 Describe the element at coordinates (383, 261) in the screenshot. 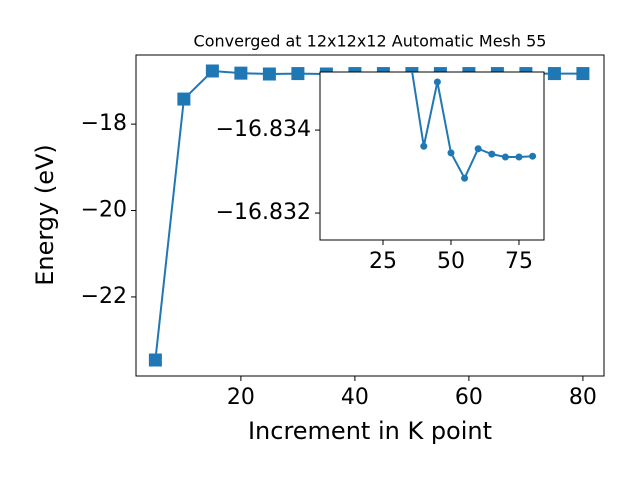

I see `x-tick-label: 25` at that location.